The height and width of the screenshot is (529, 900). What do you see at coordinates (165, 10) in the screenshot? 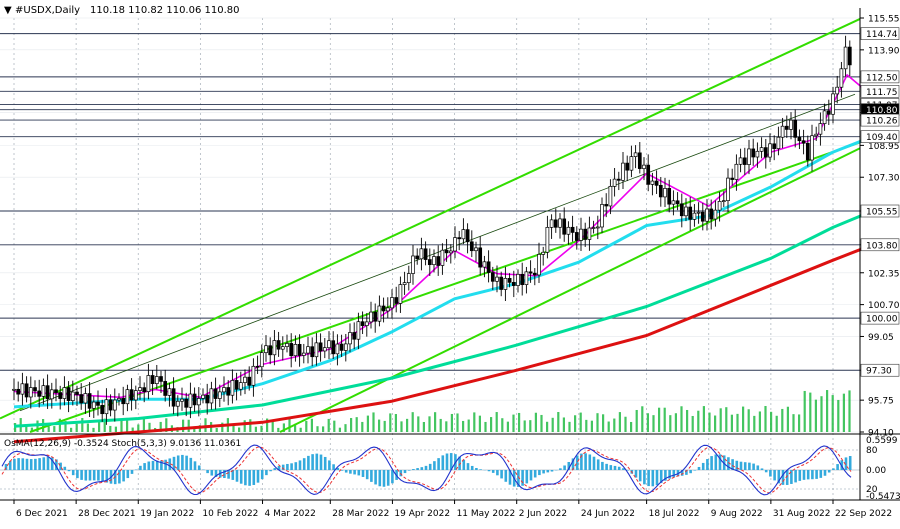
I see `ohlc-readout: 110.18 110.82 110.06 110.80` at bounding box center [165, 10].